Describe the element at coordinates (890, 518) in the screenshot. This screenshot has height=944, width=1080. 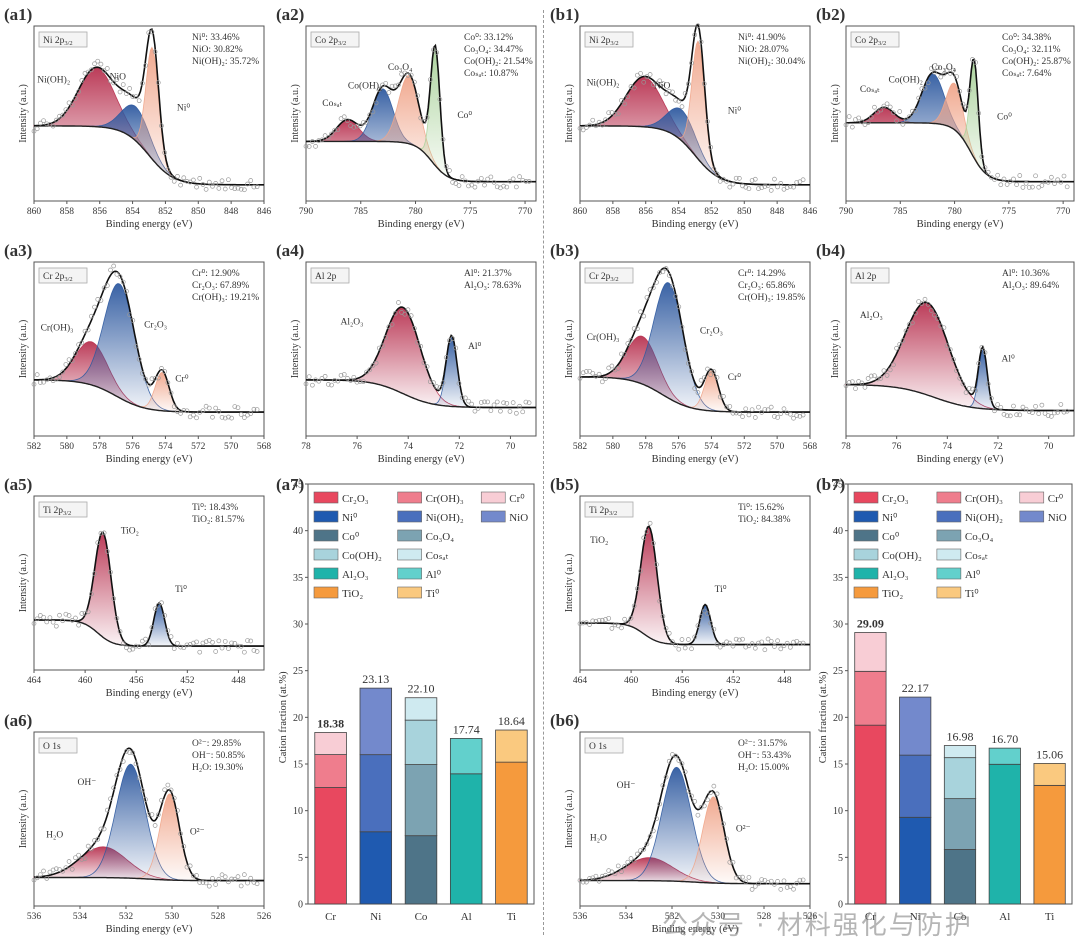
I see `legend-label: Ni⁰` at that location.